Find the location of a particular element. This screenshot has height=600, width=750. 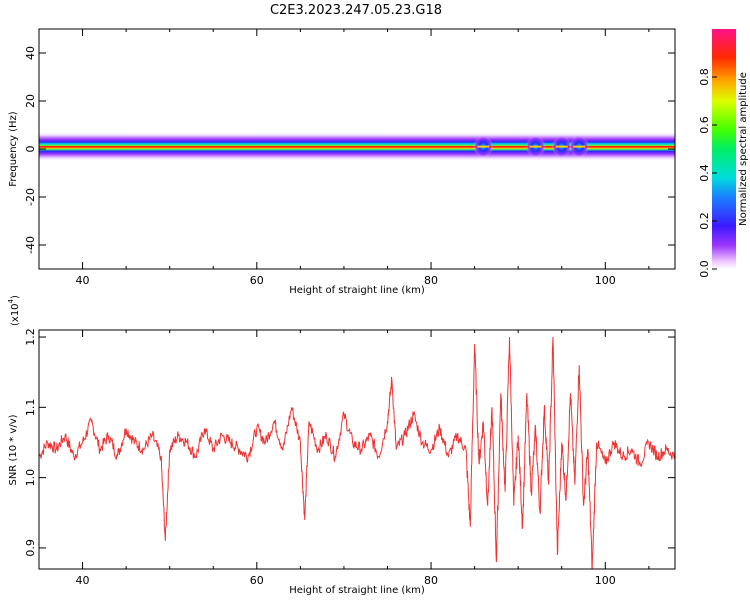

spectrogram-ytick-label: -20 is located at coordinates (30, 197).